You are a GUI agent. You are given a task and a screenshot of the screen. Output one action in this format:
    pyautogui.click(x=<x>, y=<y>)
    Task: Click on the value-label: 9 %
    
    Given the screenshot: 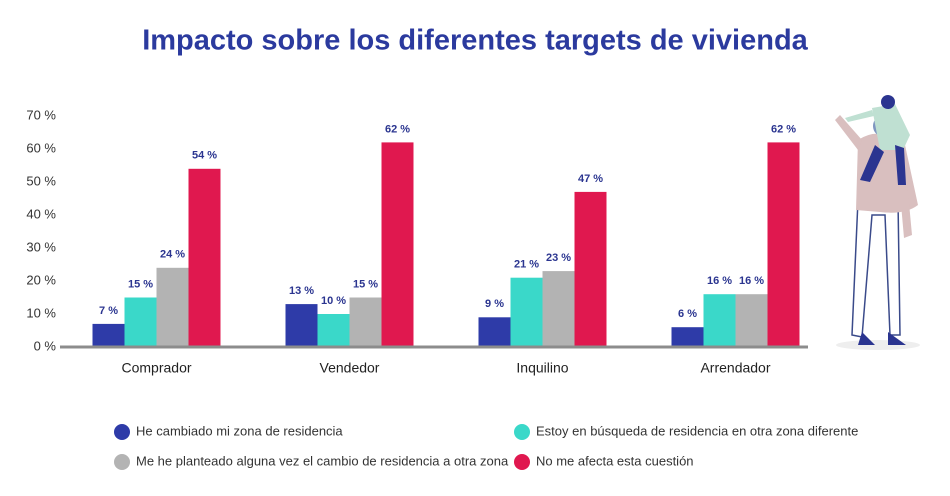 What is the action you would take?
    pyautogui.click(x=494, y=304)
    